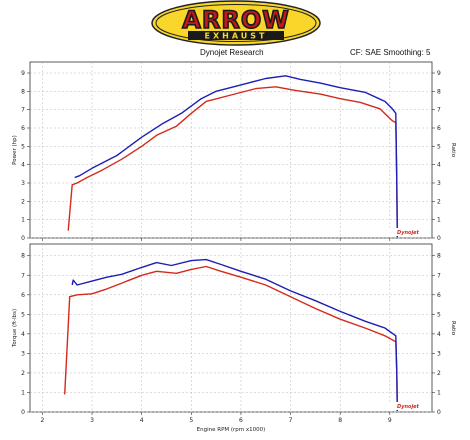 The width and height of the screenshot is (470, 440). I want to click on torque-y2-tick-label: 4, so click(439, 334).